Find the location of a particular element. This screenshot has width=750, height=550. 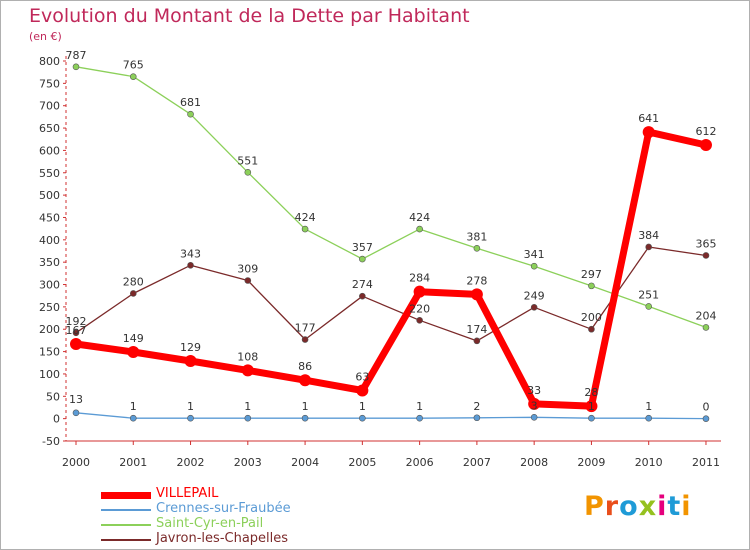

data-label: 309 is located at coordinates (247, 269).